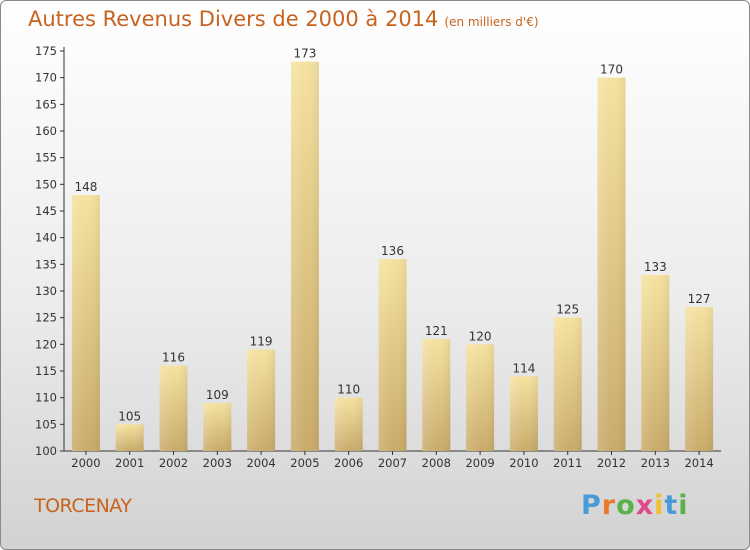  I want to click on logo-letter: o, so click(626, 505).